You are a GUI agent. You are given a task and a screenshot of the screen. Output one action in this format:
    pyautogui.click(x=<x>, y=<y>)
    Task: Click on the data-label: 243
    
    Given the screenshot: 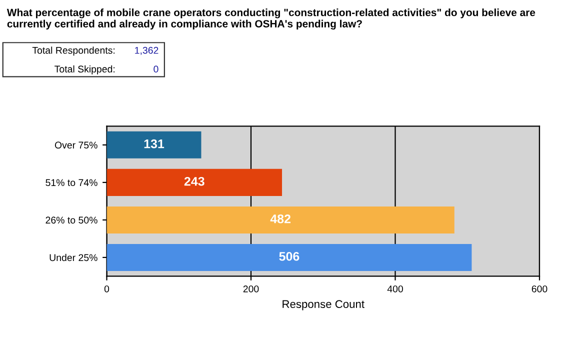 What is the action you would take?
    pyautogui.click(x=194, y=181)
    